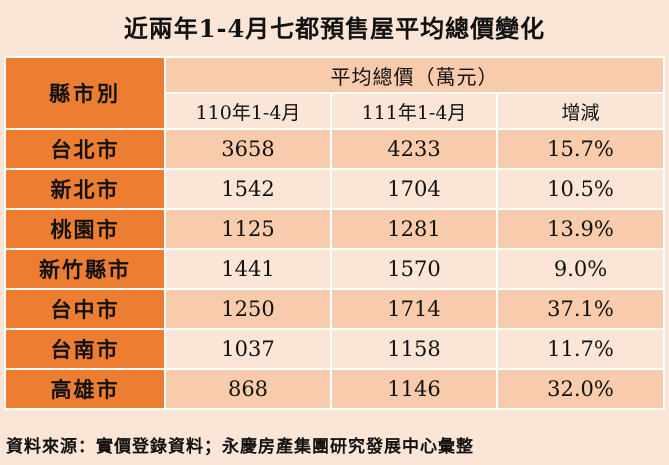 The width and height of the screenshot is (669, 465). I want to click on table-row: 台南市 1037 1158 11.7%, so click(335, 349).